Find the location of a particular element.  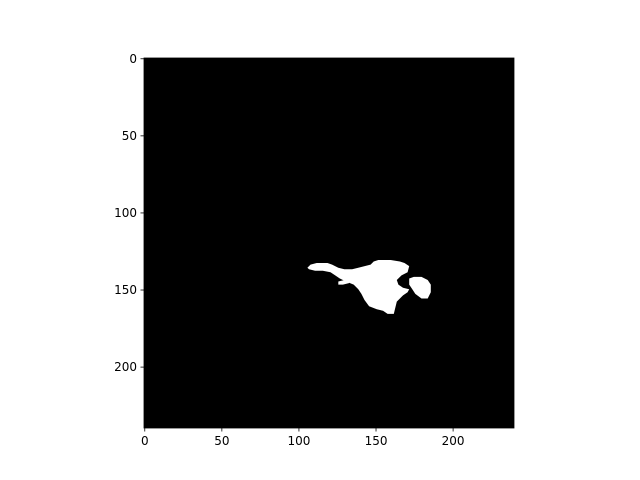

y-axis: 0 50 100 150 200 is located at coordinates (129, 213).